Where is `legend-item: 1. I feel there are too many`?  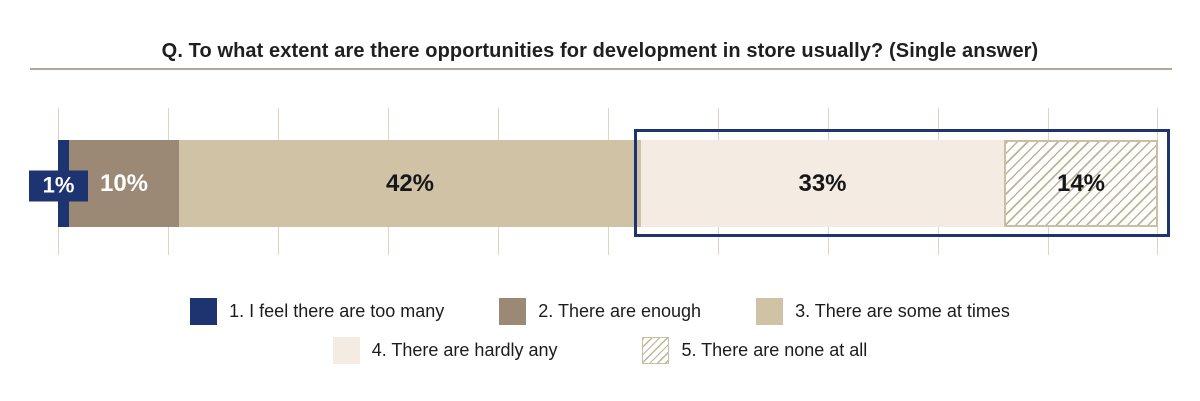
legend-item: 1. I feel there are too many is located at coordinates (317, 311).